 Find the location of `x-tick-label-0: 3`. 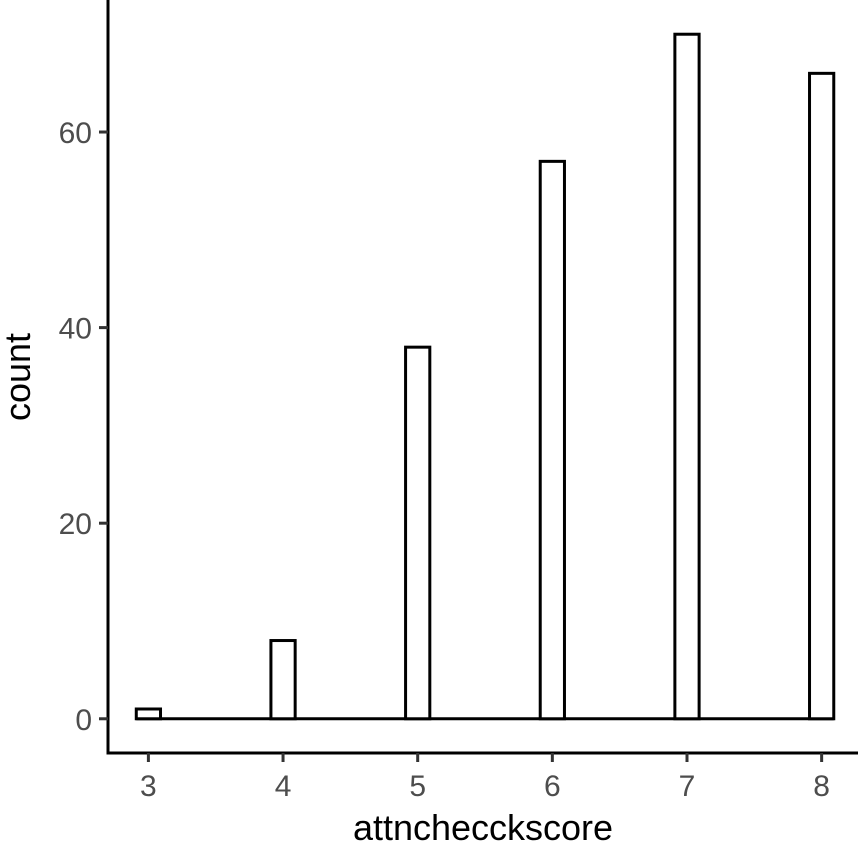

x-tick-label-0: 3 is located at coordinates (148, 786).